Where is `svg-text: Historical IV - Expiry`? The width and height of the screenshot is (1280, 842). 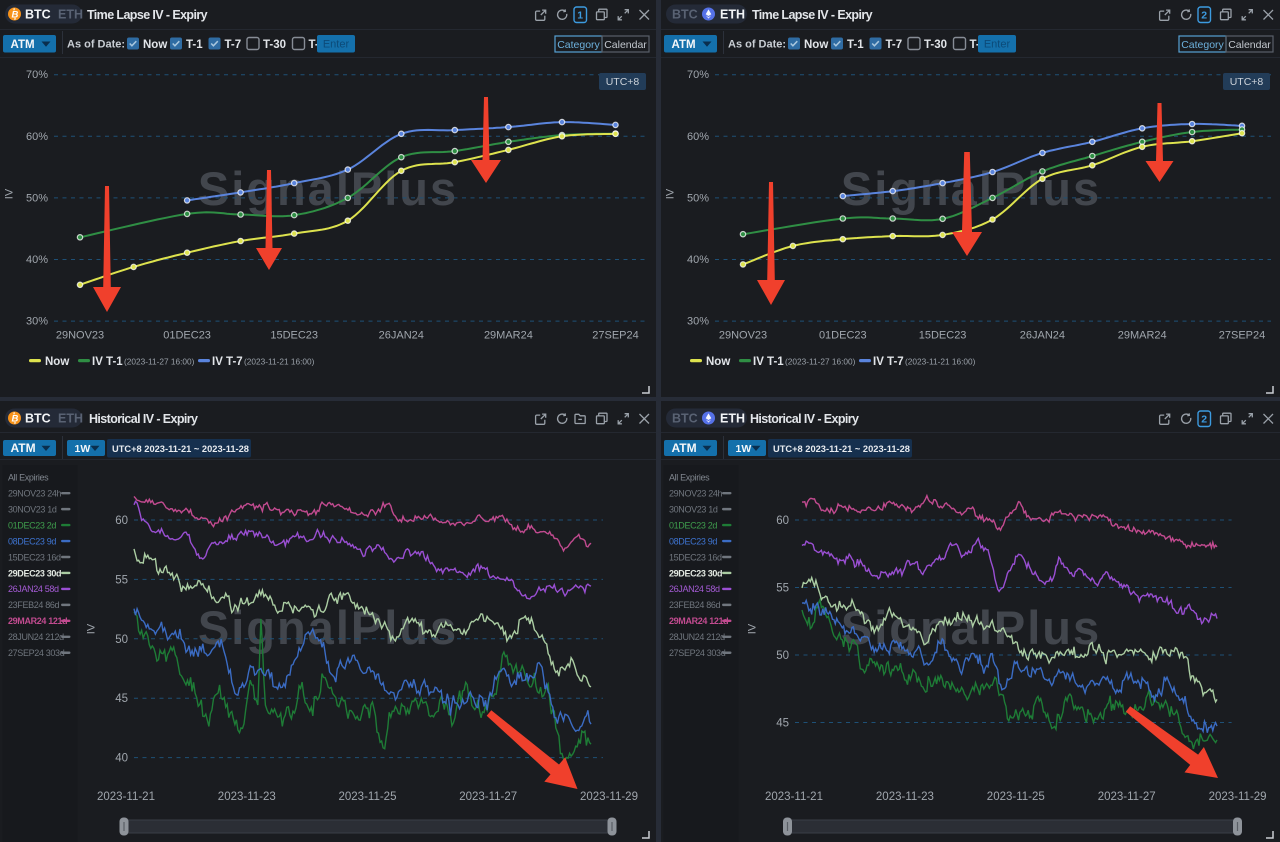
svg-text: Historical IV - Expiry is located at coordinates (143, 419).